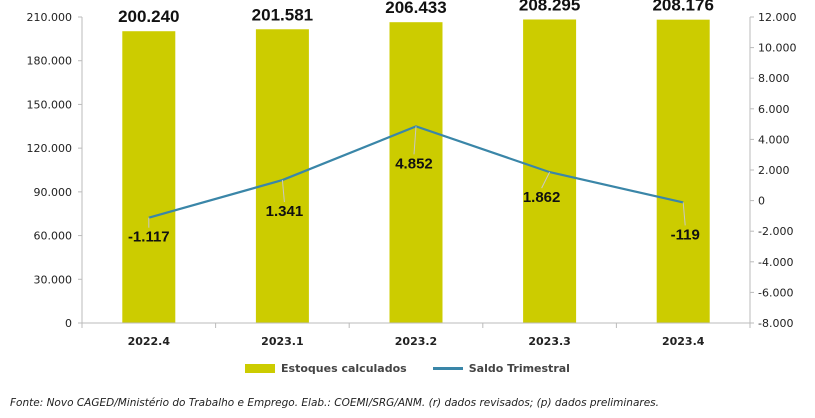 This screenshot has height=418, width=815. What do you see at coordinates (148, 16) in the screenshot?
I see `bar-data-label: 200.240` at bounding box center [148, 16].